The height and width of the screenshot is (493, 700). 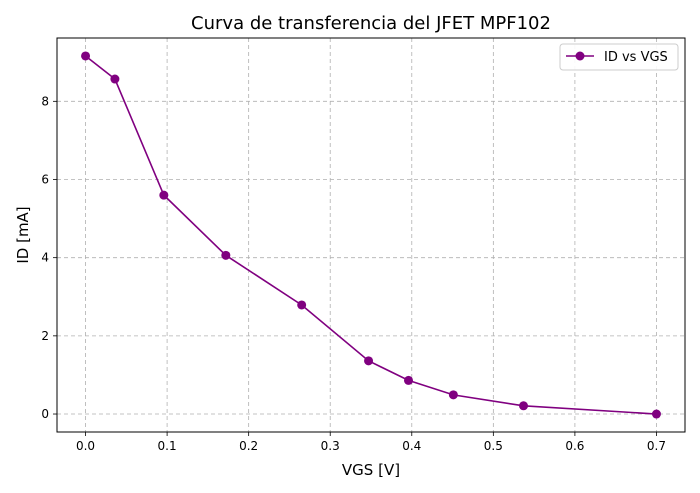 What do you see at coordinates (574, 446) in the screenshot?
I see `x-tick-label: 0.6` at bounding box center [574, 446].